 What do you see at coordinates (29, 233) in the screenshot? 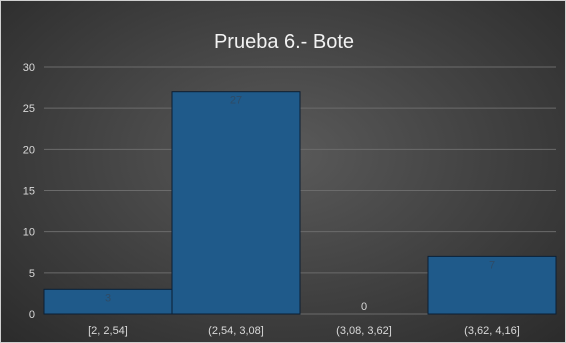
I see `y-tick-label: 10` at bounding box center [29, 233].